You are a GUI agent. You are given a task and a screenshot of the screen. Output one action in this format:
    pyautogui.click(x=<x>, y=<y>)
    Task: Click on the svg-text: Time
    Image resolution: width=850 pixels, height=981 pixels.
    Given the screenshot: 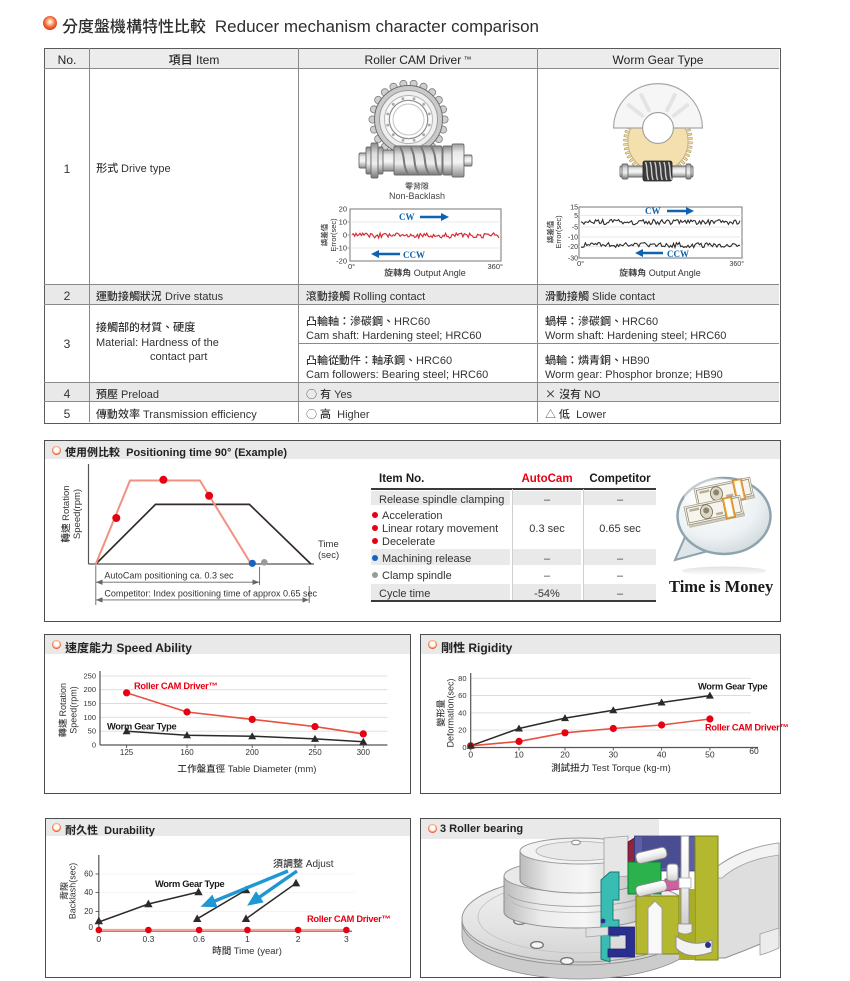 What is the action you would take?
    pyautogui.click(x=328, y=543)
    